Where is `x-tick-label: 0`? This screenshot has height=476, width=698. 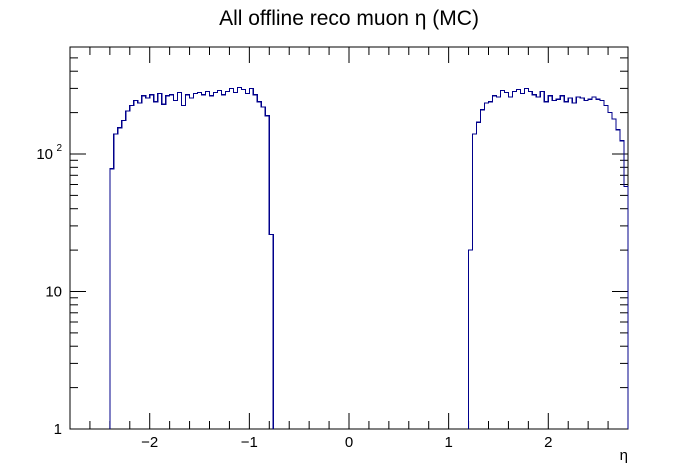
x-tick-label: 0 is located at coordinates (349, 442).